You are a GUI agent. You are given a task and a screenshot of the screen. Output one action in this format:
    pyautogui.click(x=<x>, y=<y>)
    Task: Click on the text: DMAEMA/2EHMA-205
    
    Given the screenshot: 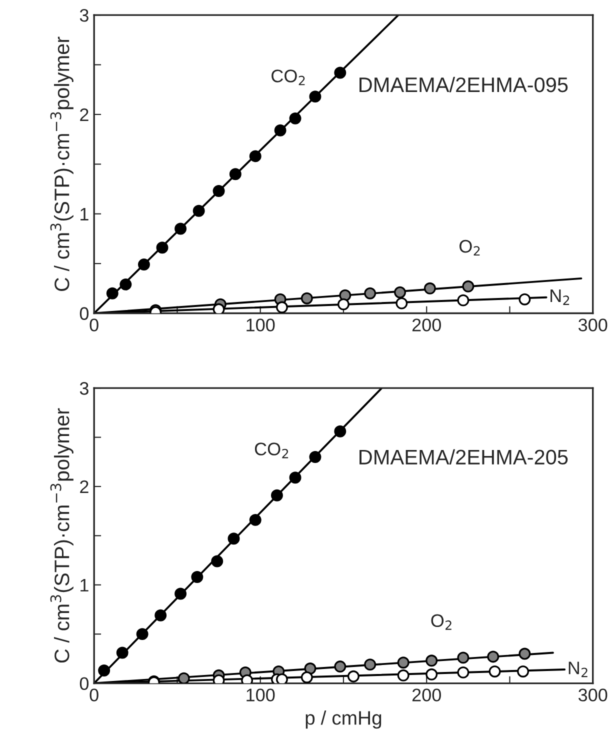 What is the action you would take?
    pyautogui.click(x=464, y=457)
    